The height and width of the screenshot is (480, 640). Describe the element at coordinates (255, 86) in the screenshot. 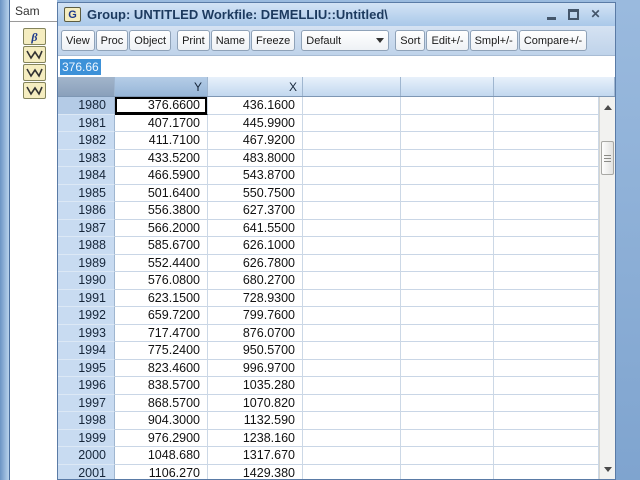

I see `column-header-x: X` at that location.